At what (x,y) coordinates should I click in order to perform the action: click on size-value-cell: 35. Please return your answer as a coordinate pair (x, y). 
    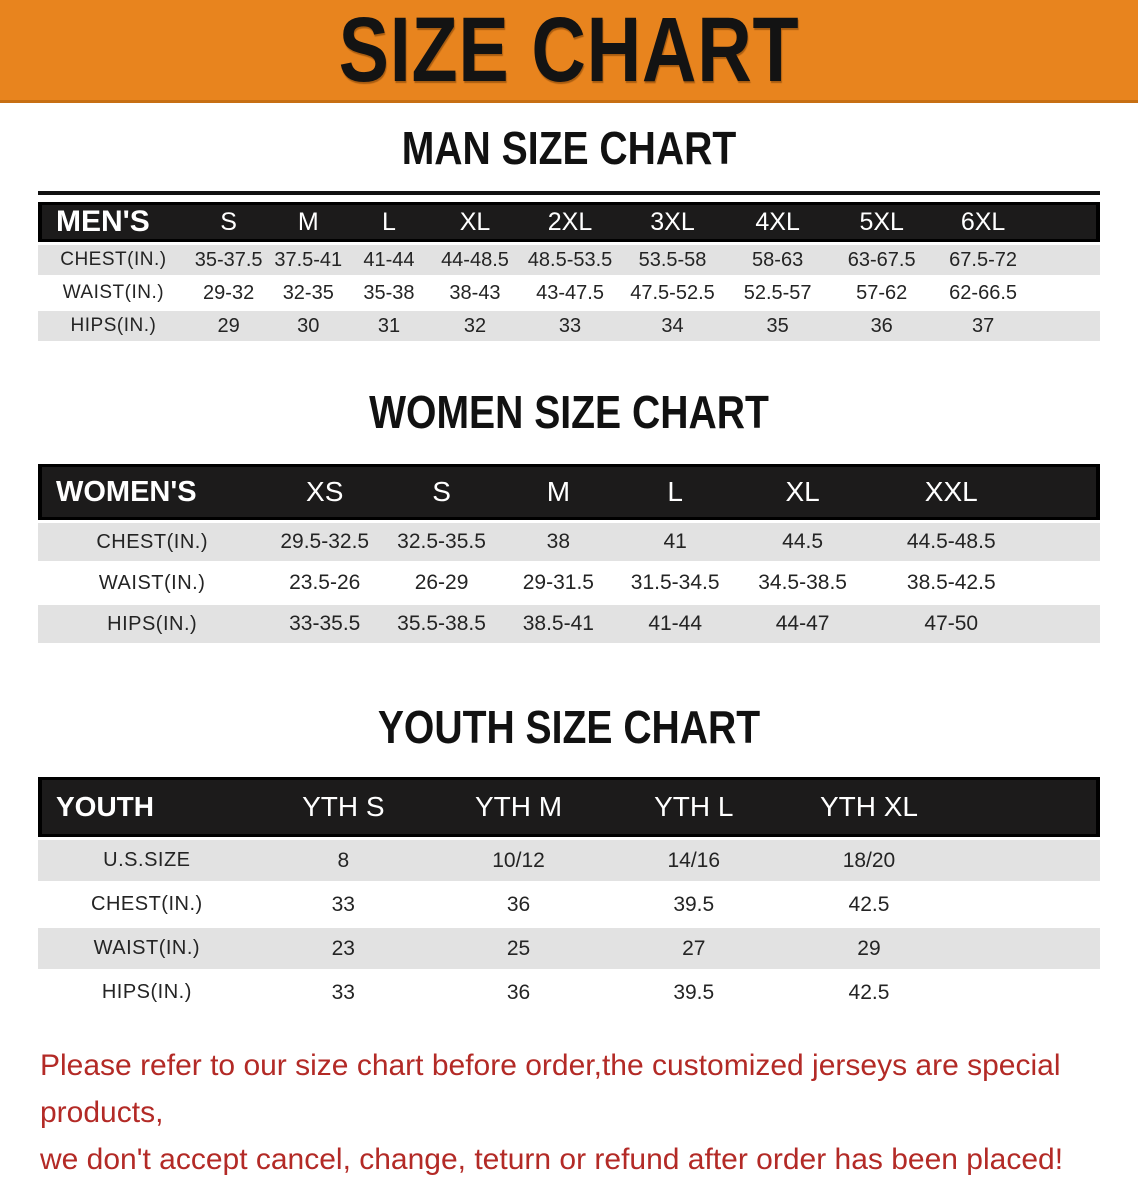
    Looking at the image, I should click on (778, 326).